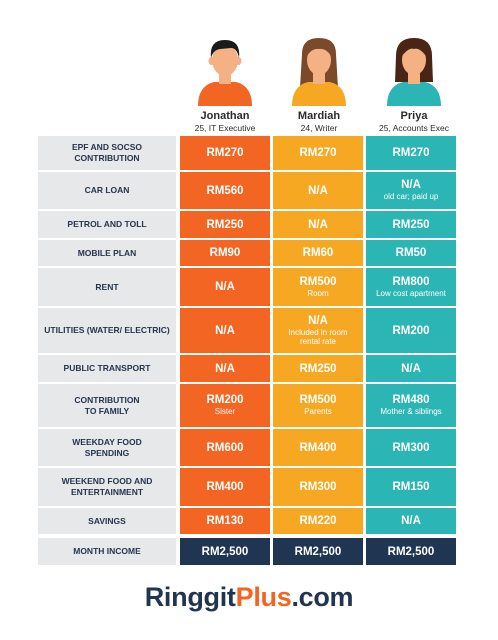 This screenshot has width=498, height=640. I want to click on priya-value: RM300, so click(411, 447).